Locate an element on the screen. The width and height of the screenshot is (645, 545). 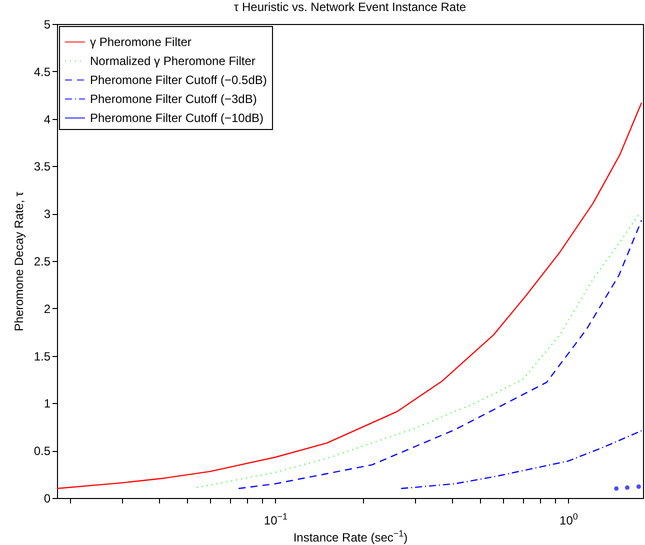
y-tick-label: 2.5 is located at coordinates (42, 261).